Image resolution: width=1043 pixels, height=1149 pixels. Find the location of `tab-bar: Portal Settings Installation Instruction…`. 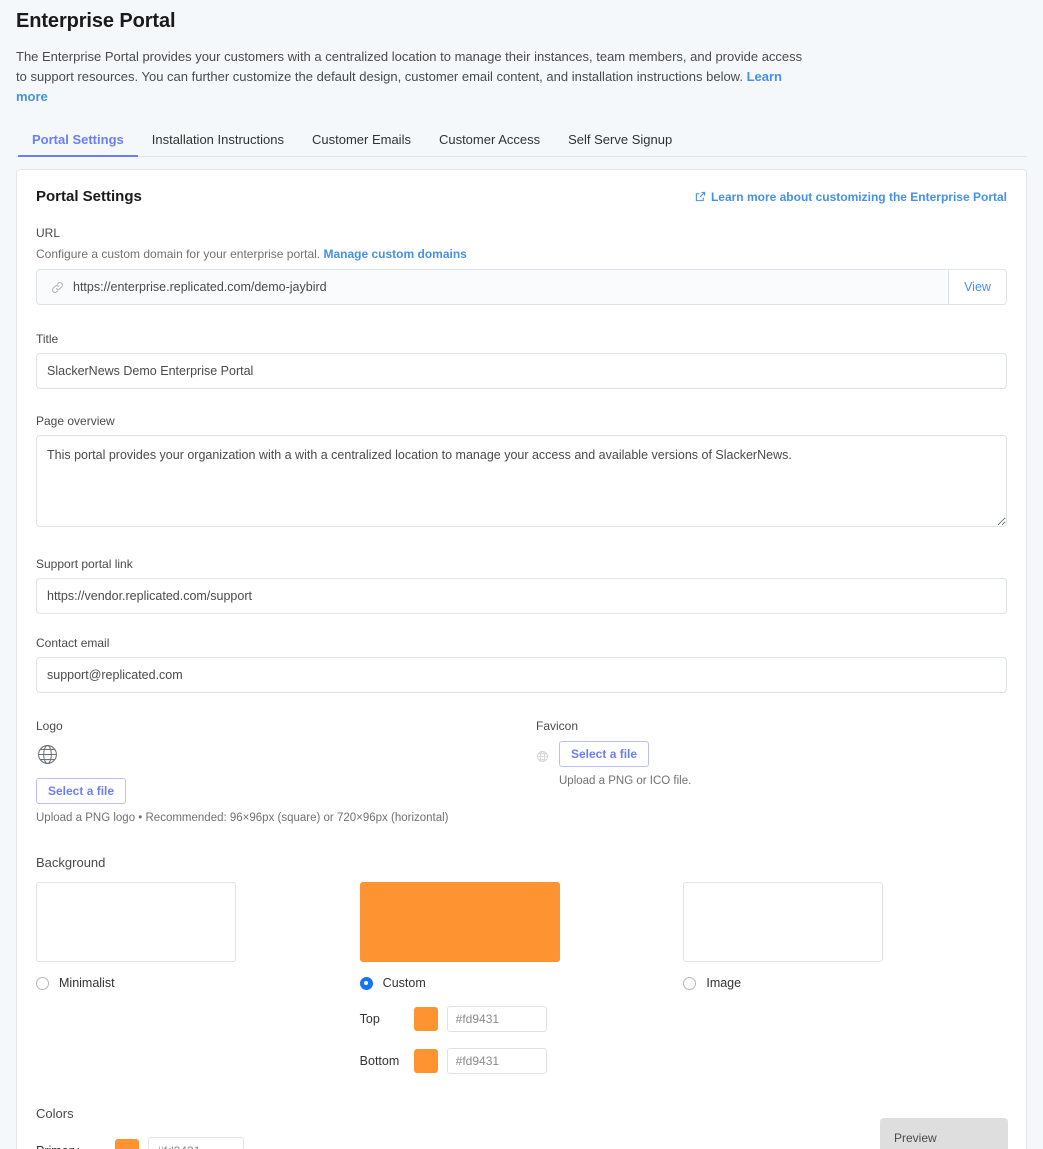

tab-bar: Portal Settings Installation Instruction… is located at coordinates (521, 140).